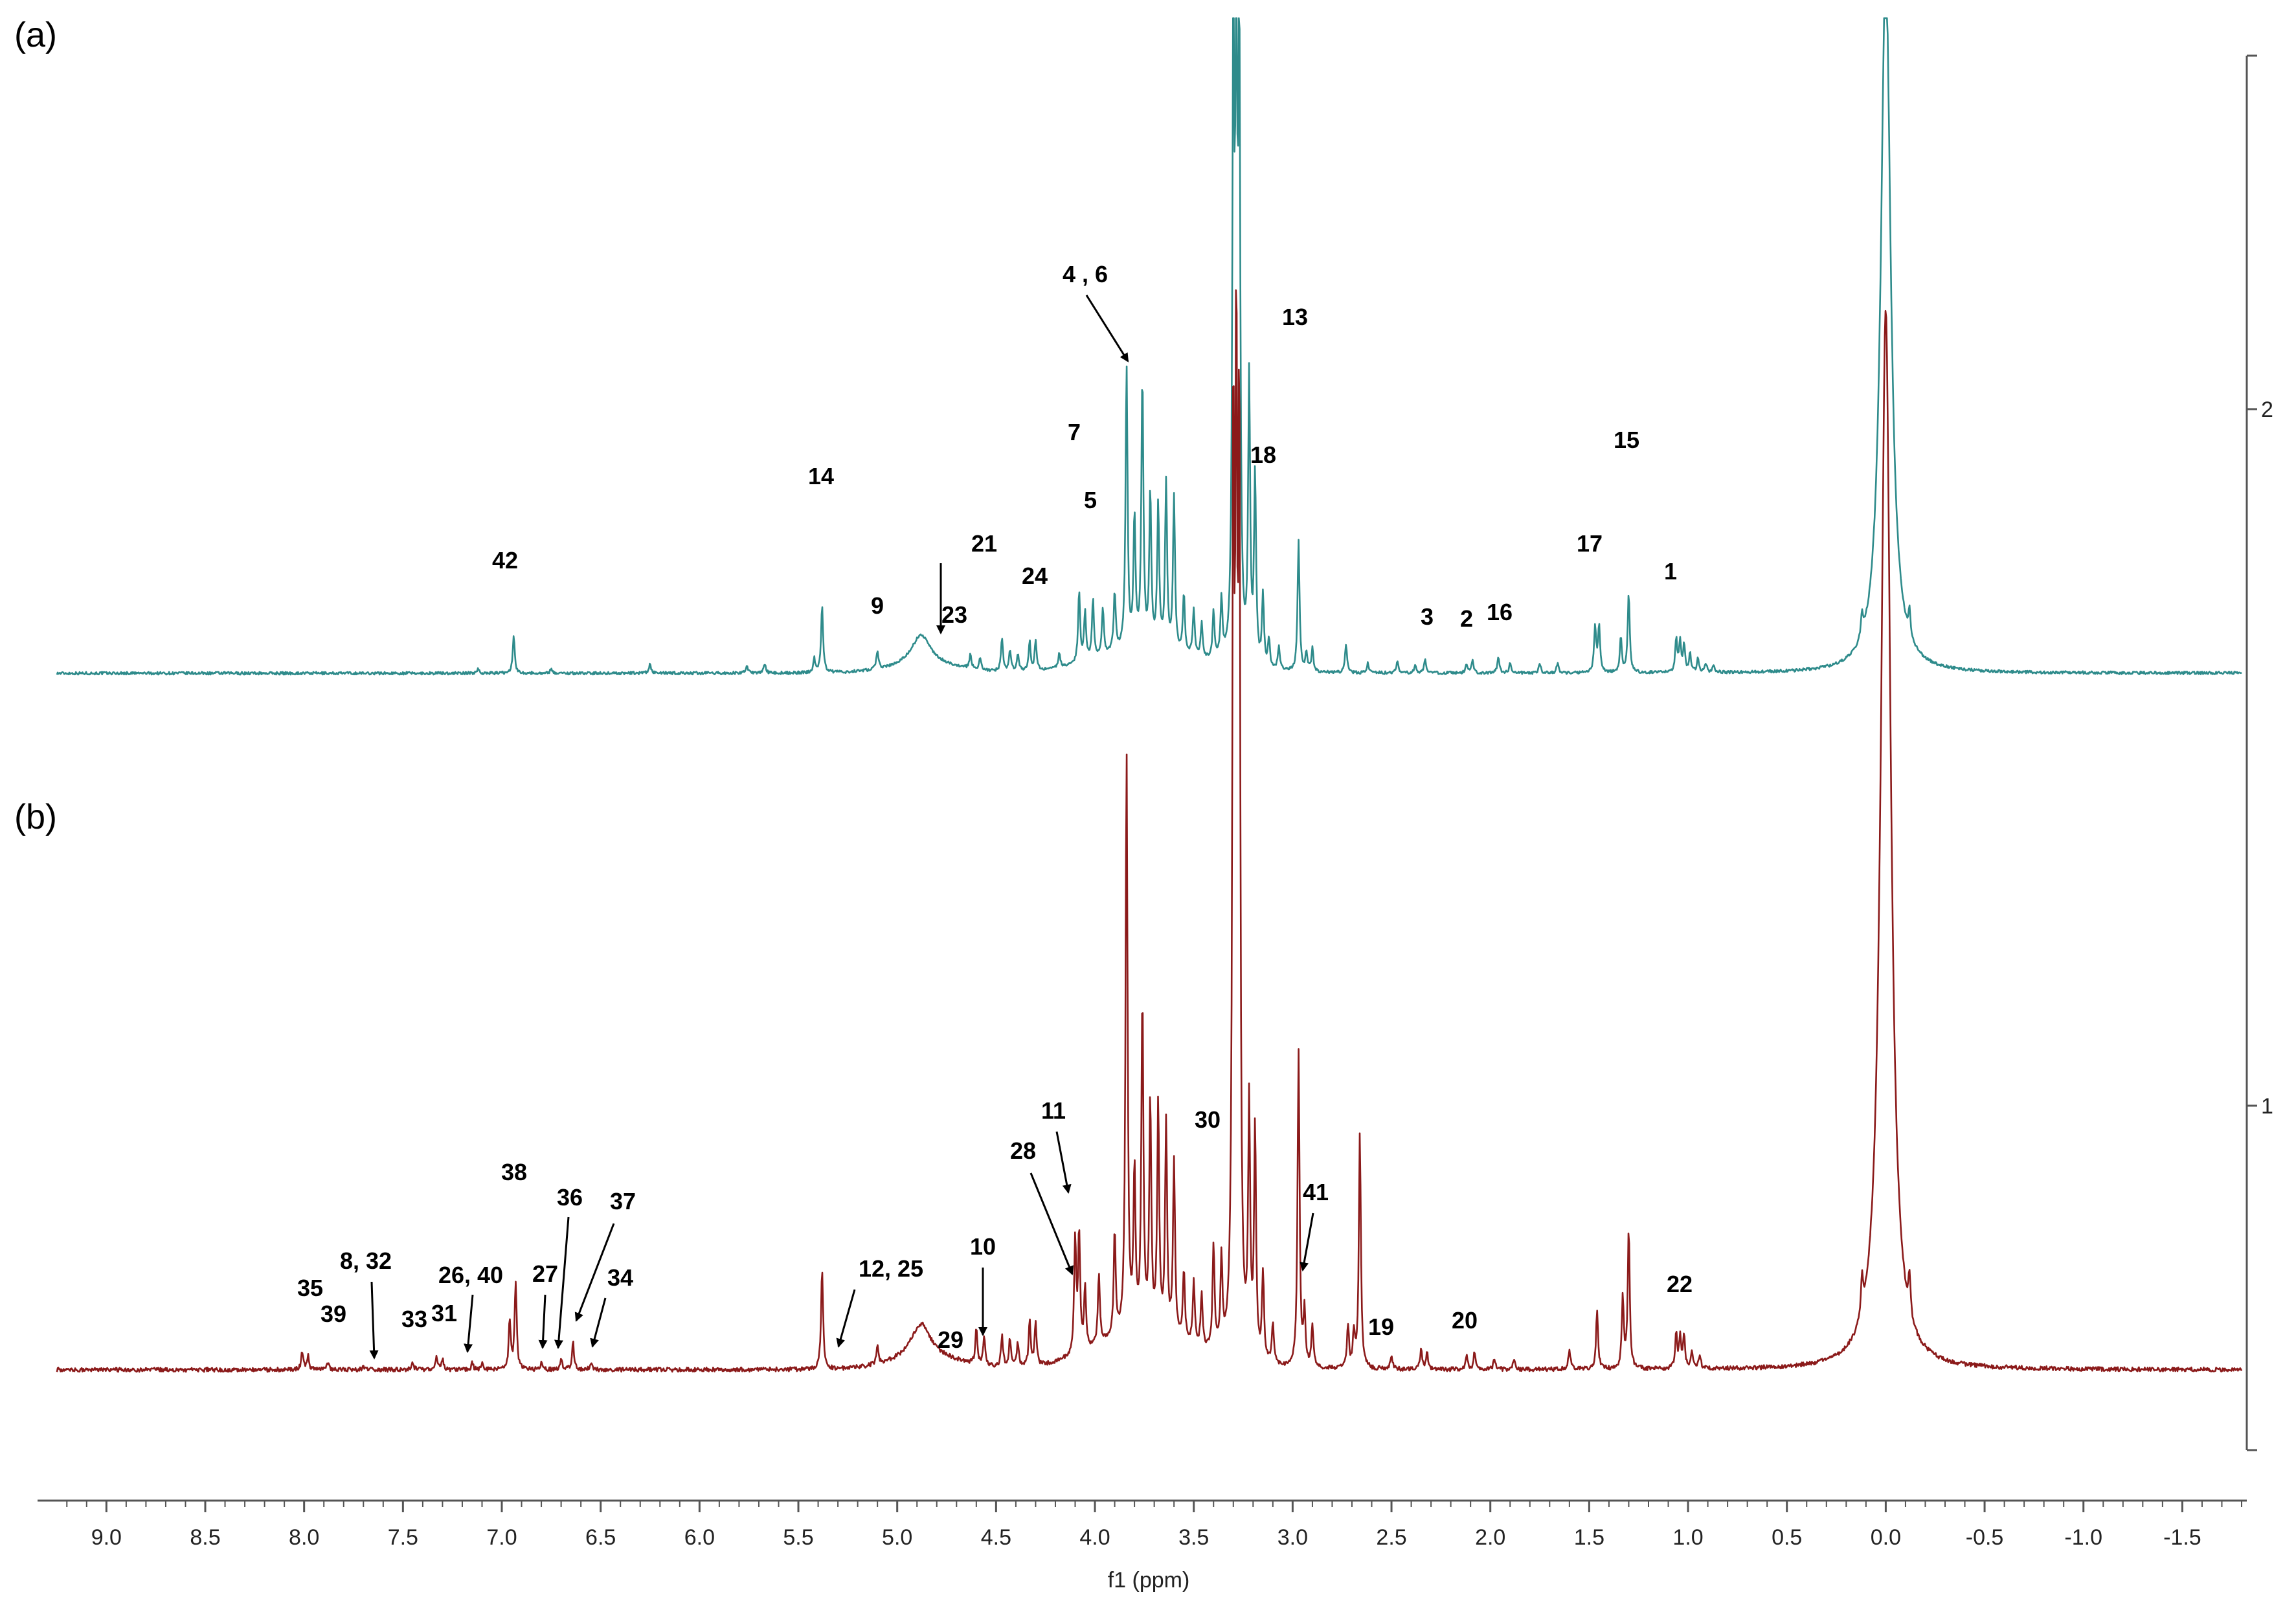 This screenshot has width=2296, height=1599. Describe the element at coordinates (984, 543) in the screenshot. I see `peak-label-a: 21` at that location.